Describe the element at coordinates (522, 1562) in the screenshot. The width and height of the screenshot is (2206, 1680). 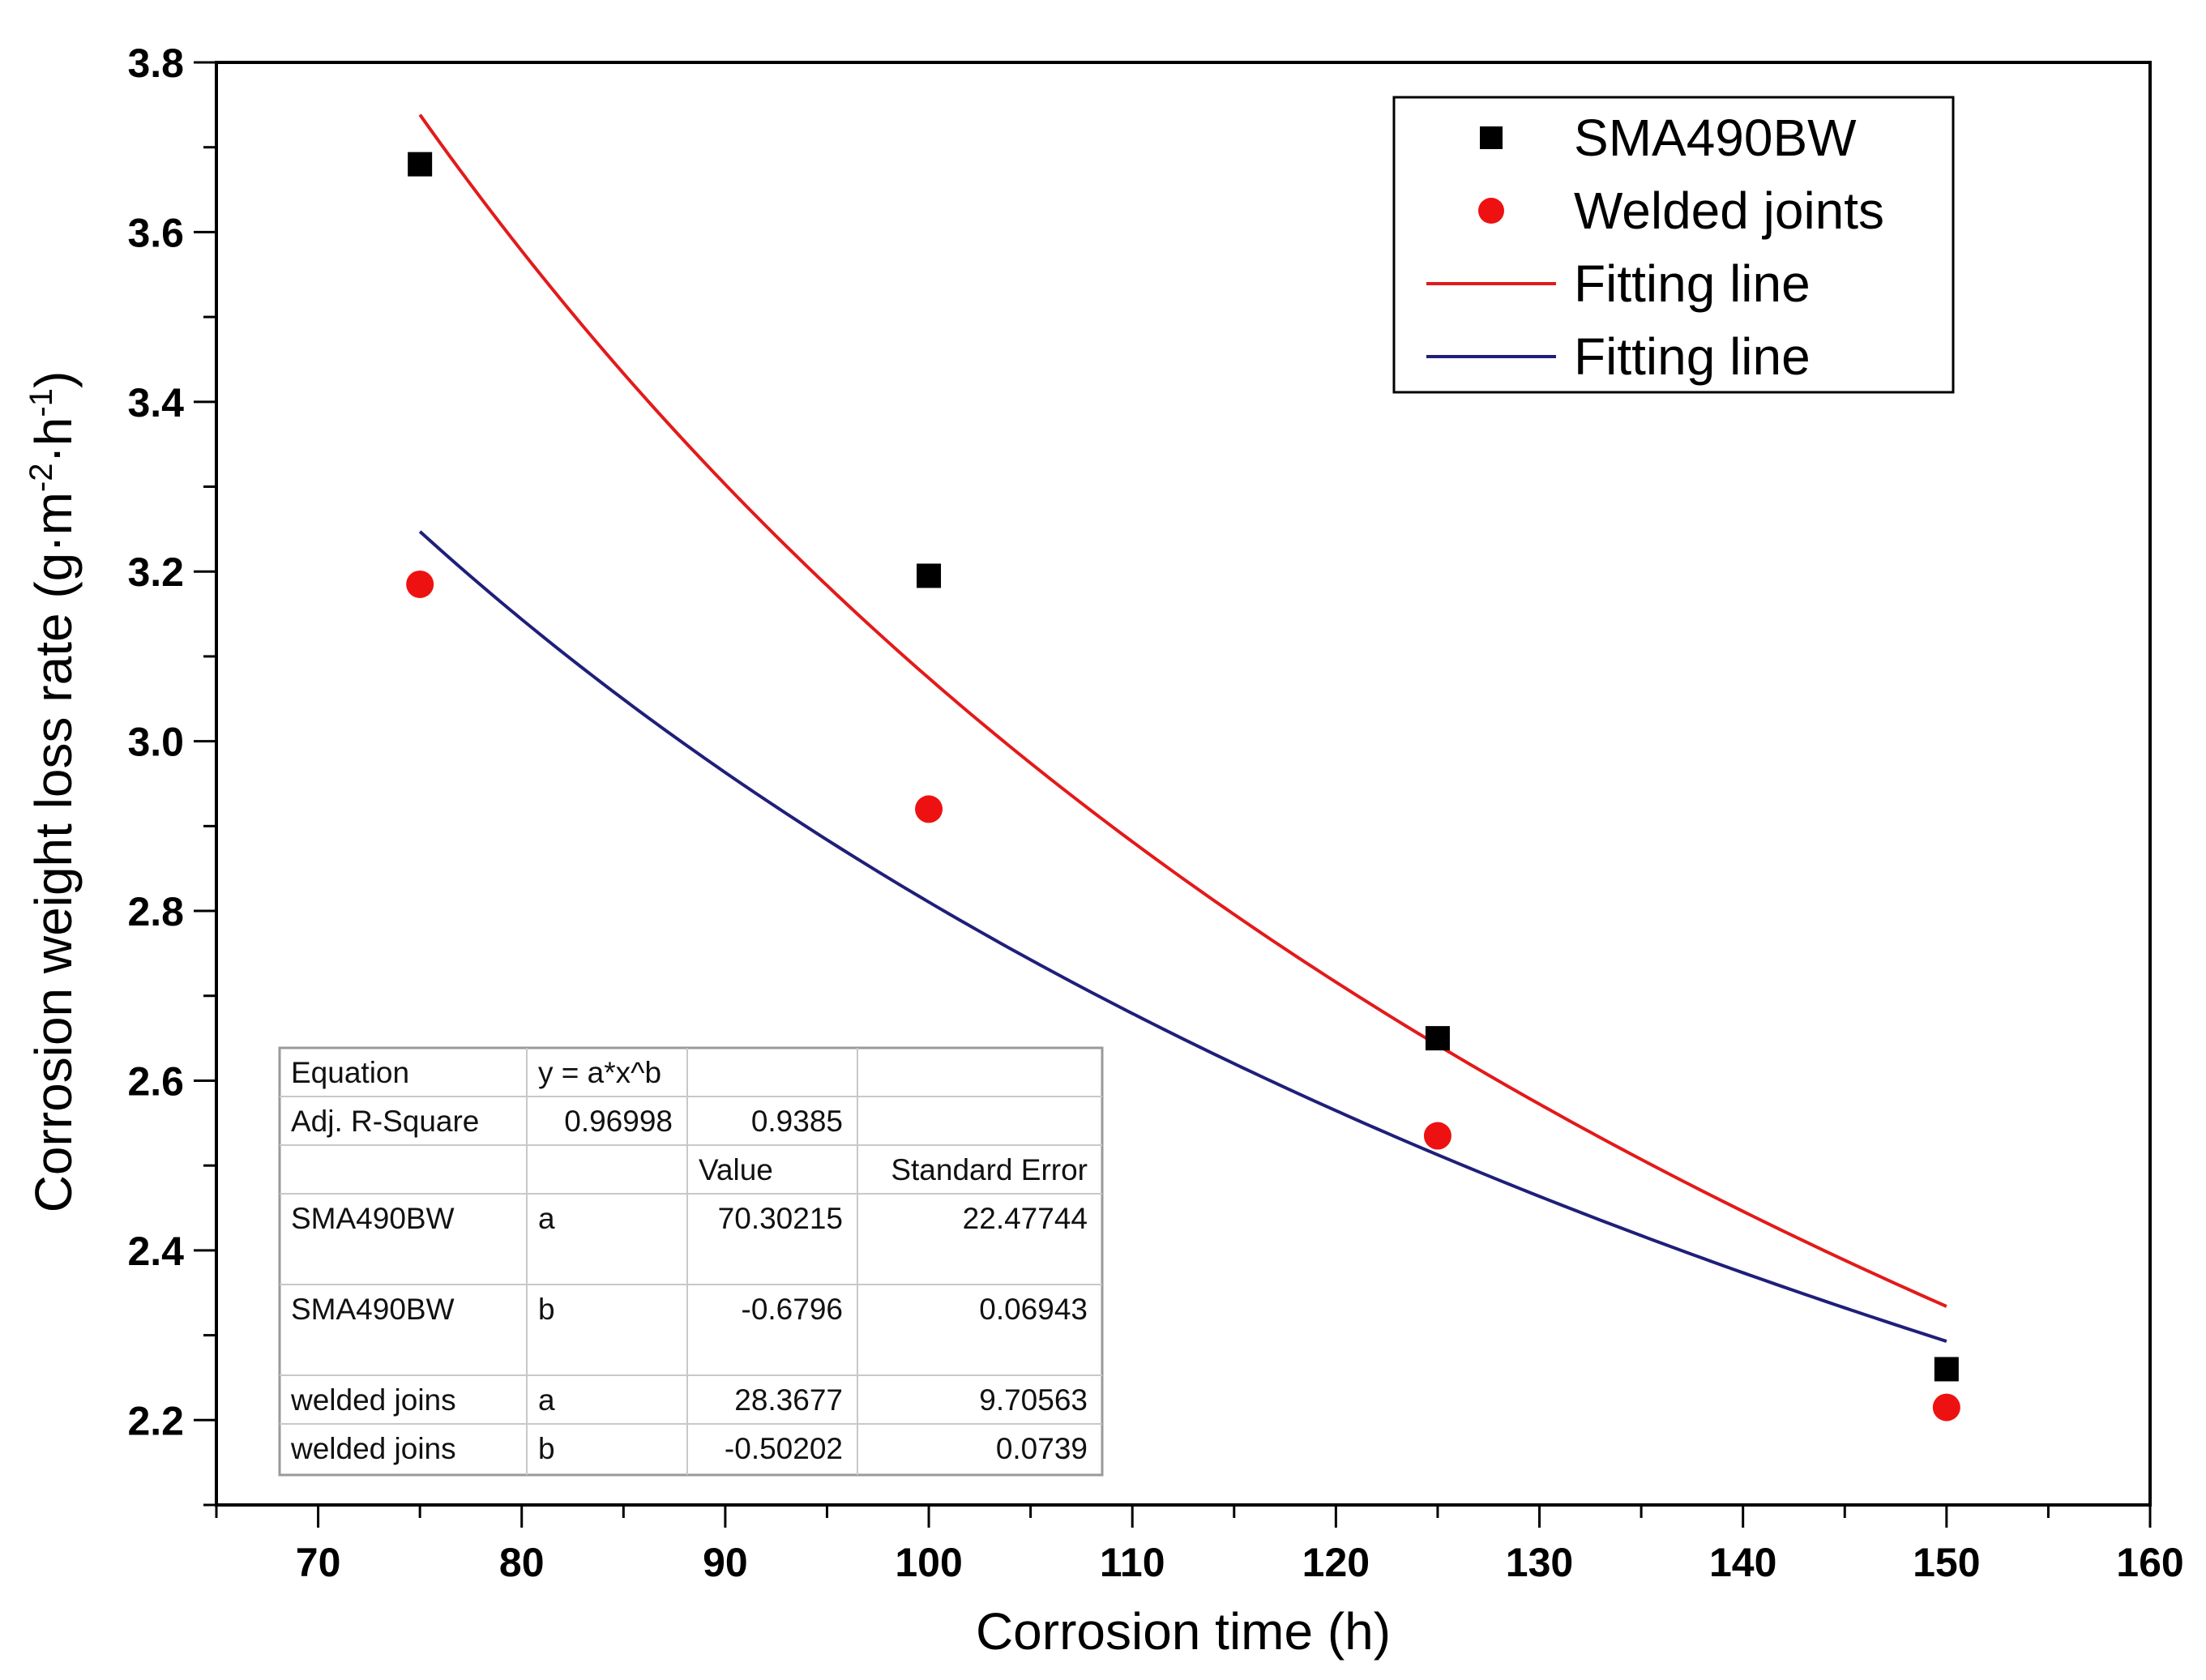
I see `x-tick-label: 80` at that location.